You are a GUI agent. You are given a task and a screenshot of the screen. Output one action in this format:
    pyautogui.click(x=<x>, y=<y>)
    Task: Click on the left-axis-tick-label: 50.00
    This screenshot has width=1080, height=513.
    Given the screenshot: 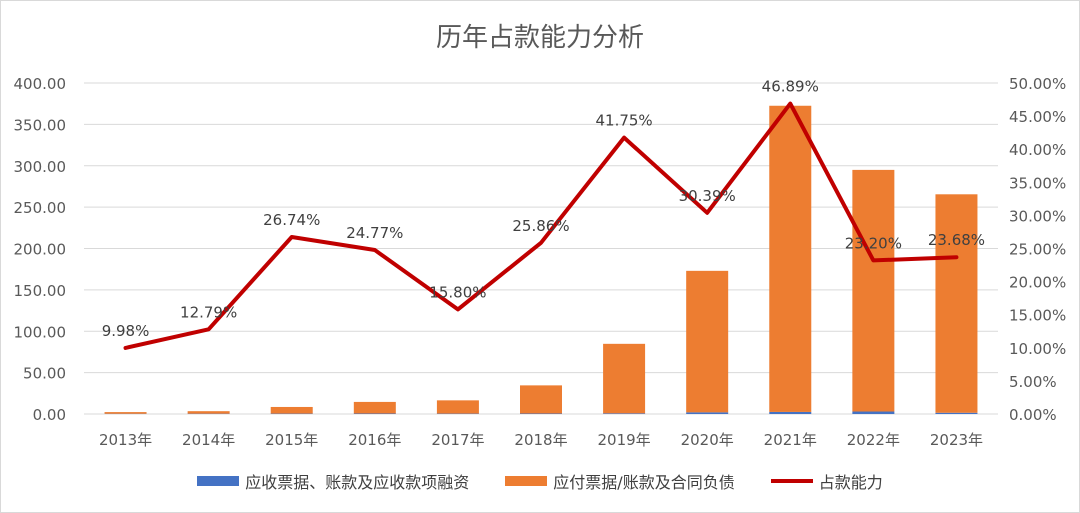 What is the action you would take?
    pyautogui.click(x=44, y=374)
    